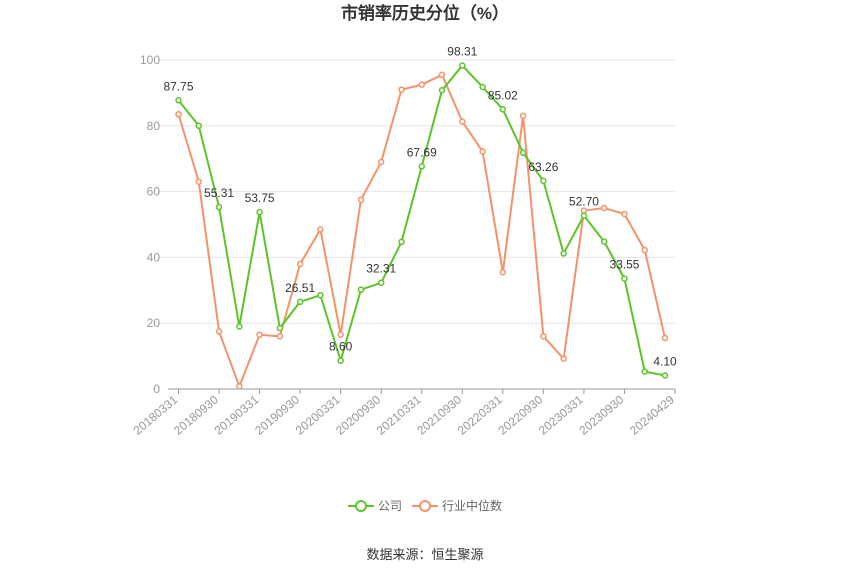 This screenshot has height=575, width=850. I want to click on legend-label-industry-median: 行业中位数, so click(472, 505).